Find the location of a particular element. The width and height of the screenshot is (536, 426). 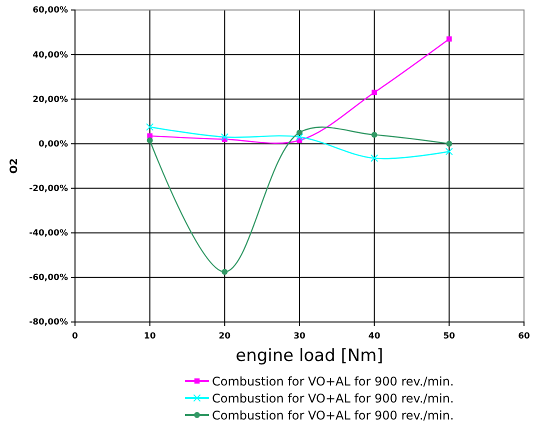

x-tick-label: 0 is located at coordinates (75, 336).